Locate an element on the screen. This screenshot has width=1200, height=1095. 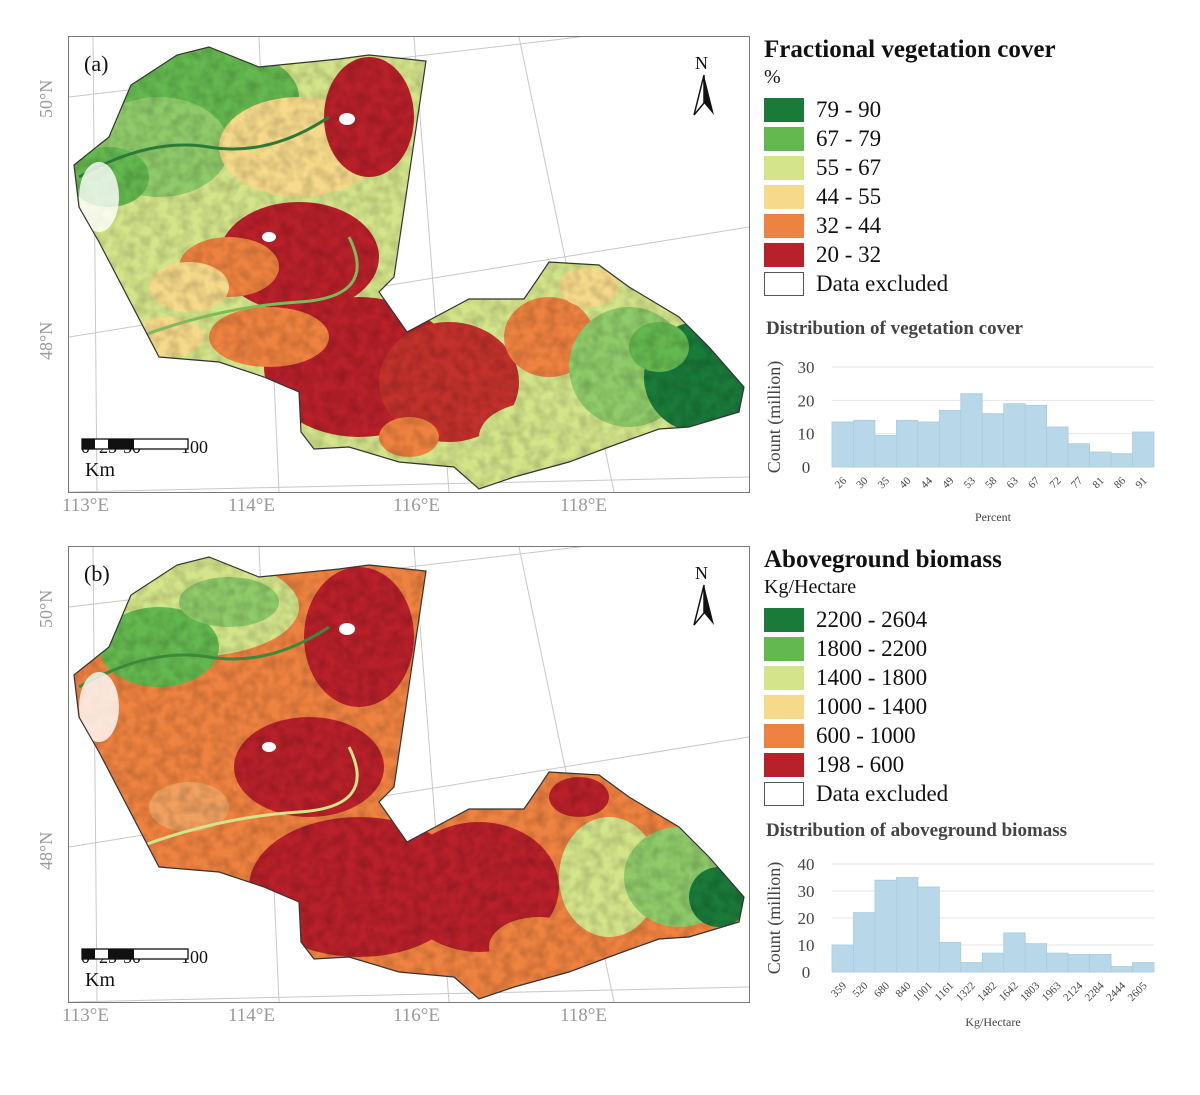
x-tick-label: 520 is located at coordinates (860, 990).